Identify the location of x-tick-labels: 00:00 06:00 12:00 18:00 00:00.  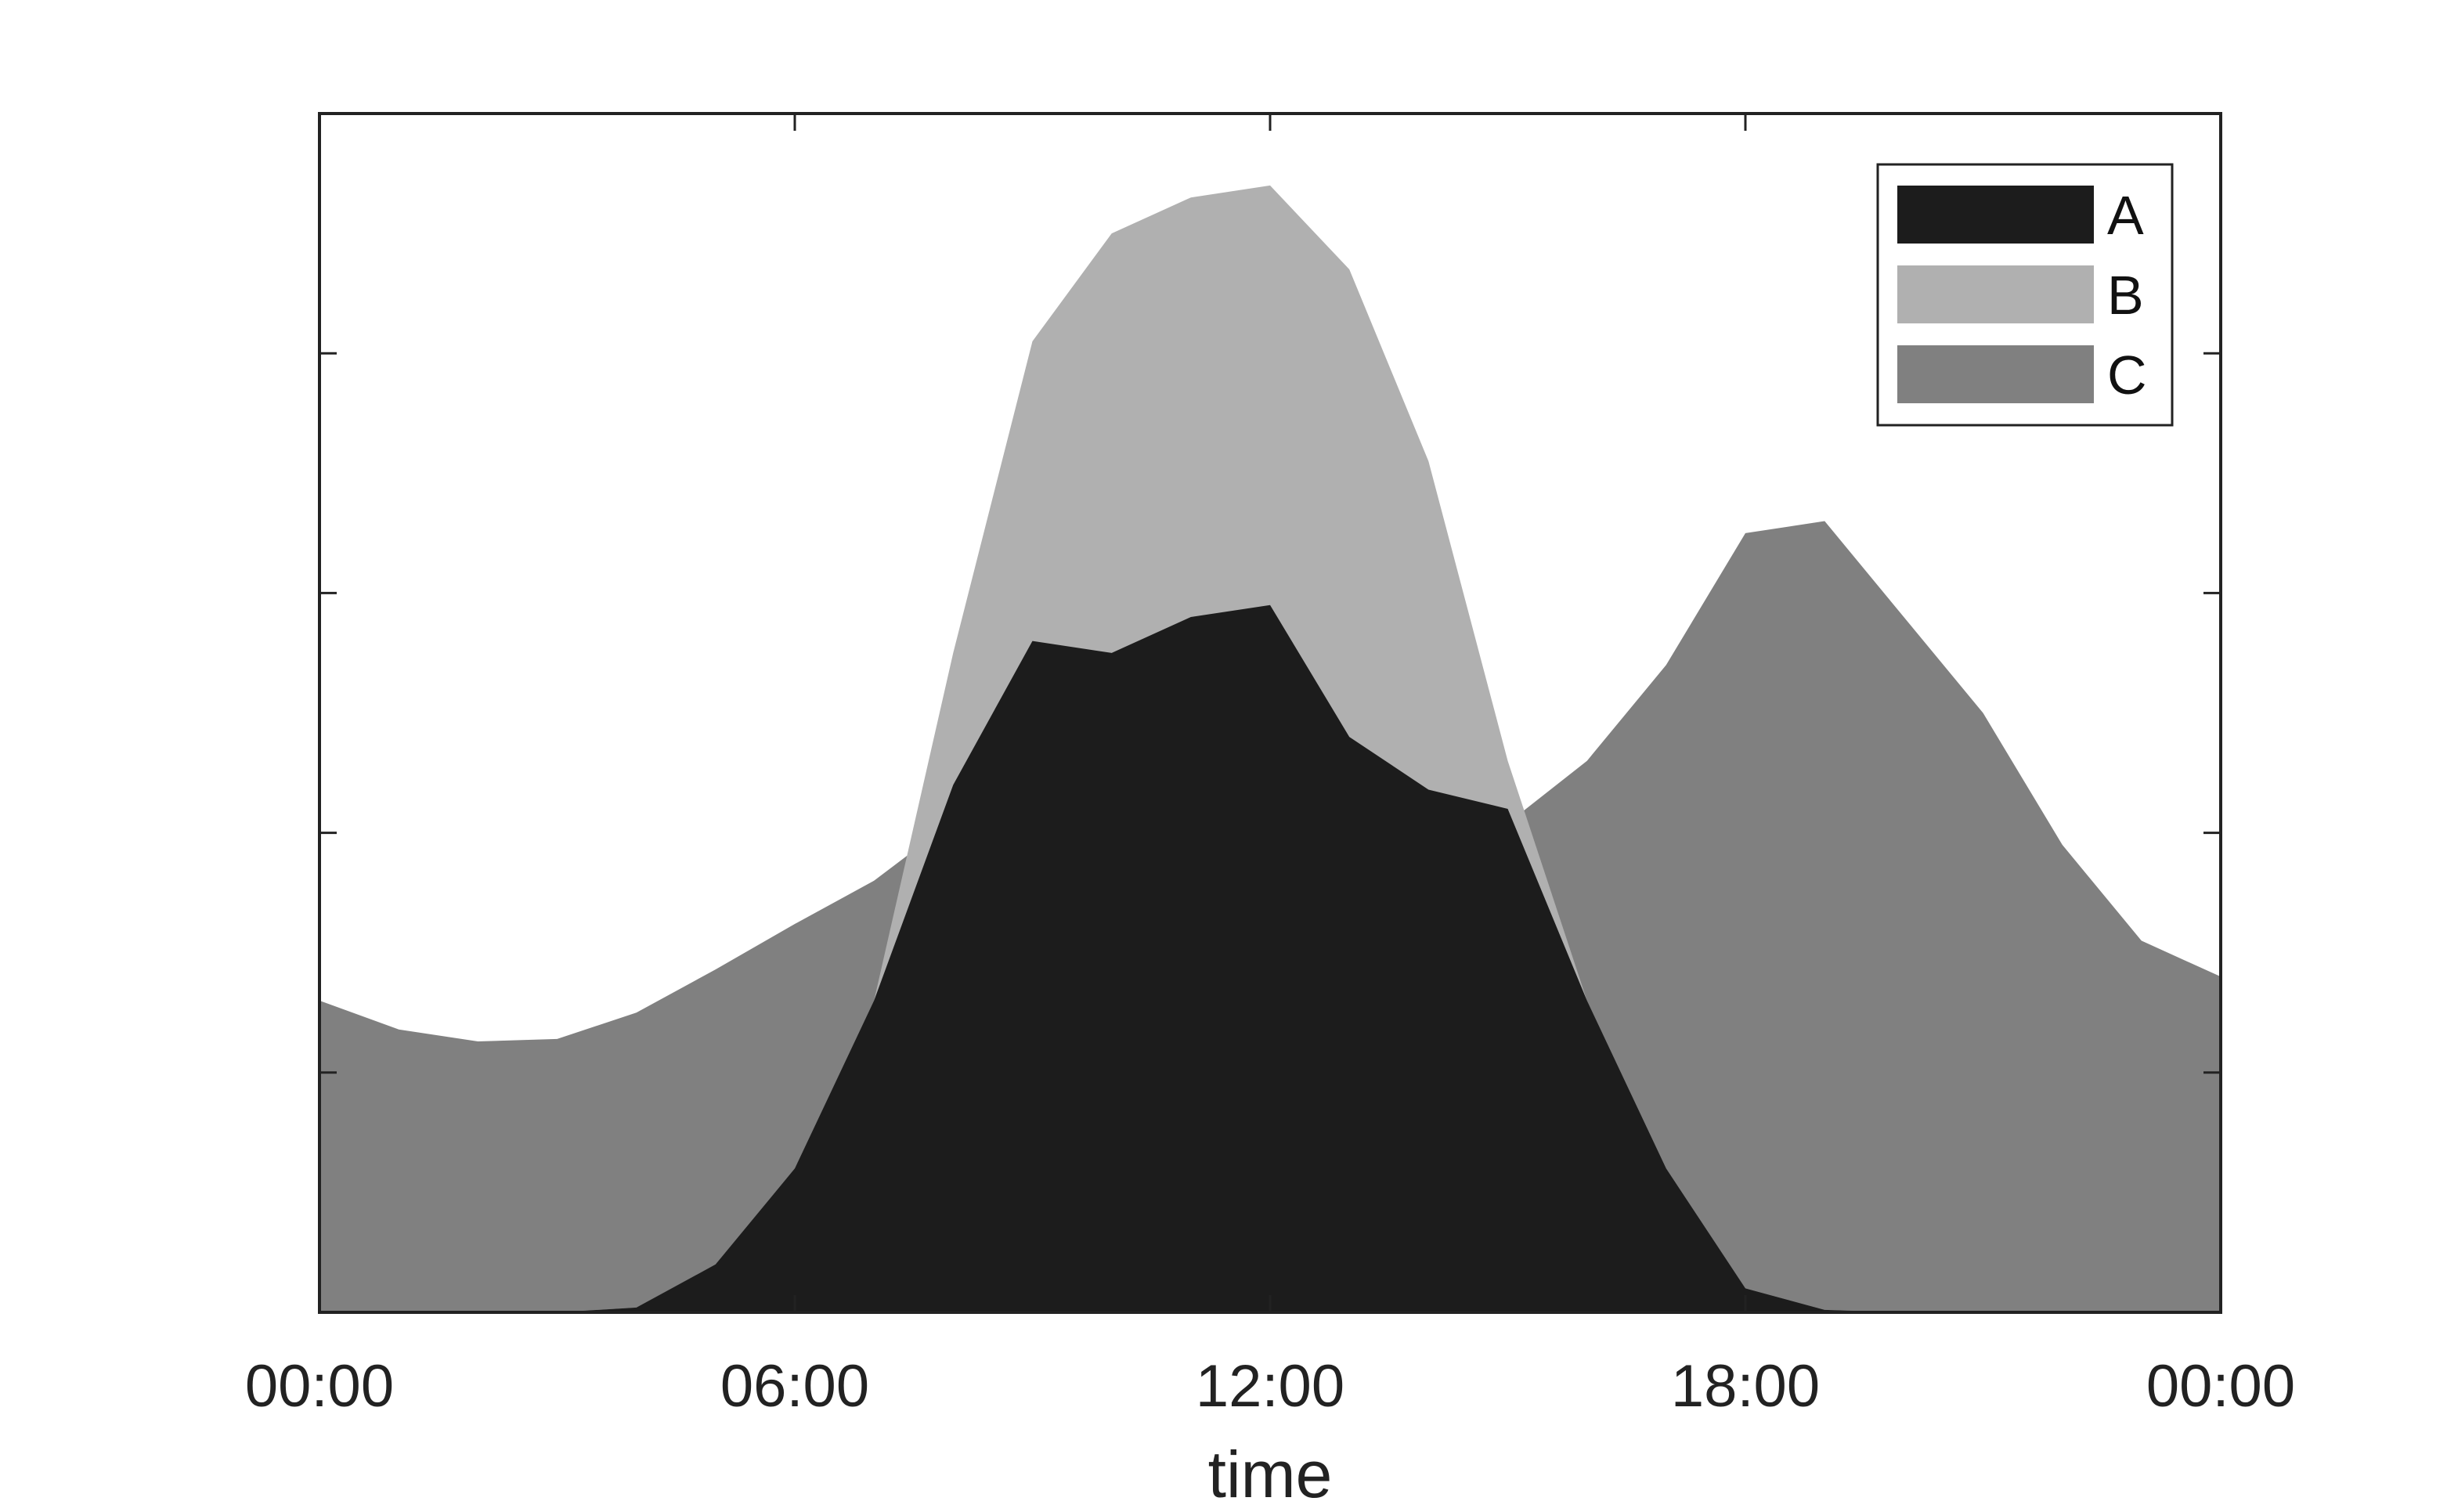
(1270, 1386).